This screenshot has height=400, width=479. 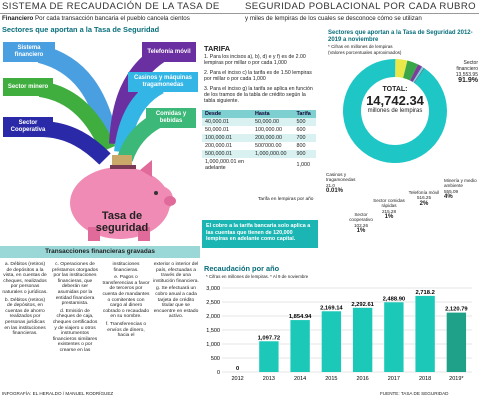 What do you see at coordinates (363, 379) in the screenshot?
I see `x-tick-label: 2016` at bounding box center [363, 379].